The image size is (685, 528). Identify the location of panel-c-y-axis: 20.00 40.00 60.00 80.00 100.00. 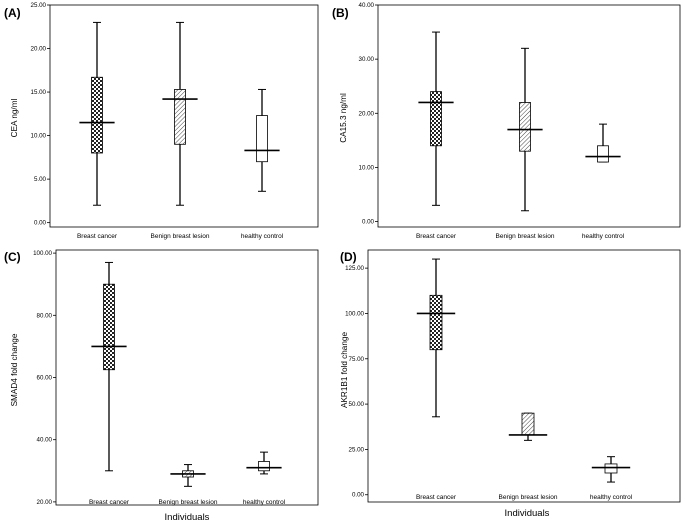
(44, 378).